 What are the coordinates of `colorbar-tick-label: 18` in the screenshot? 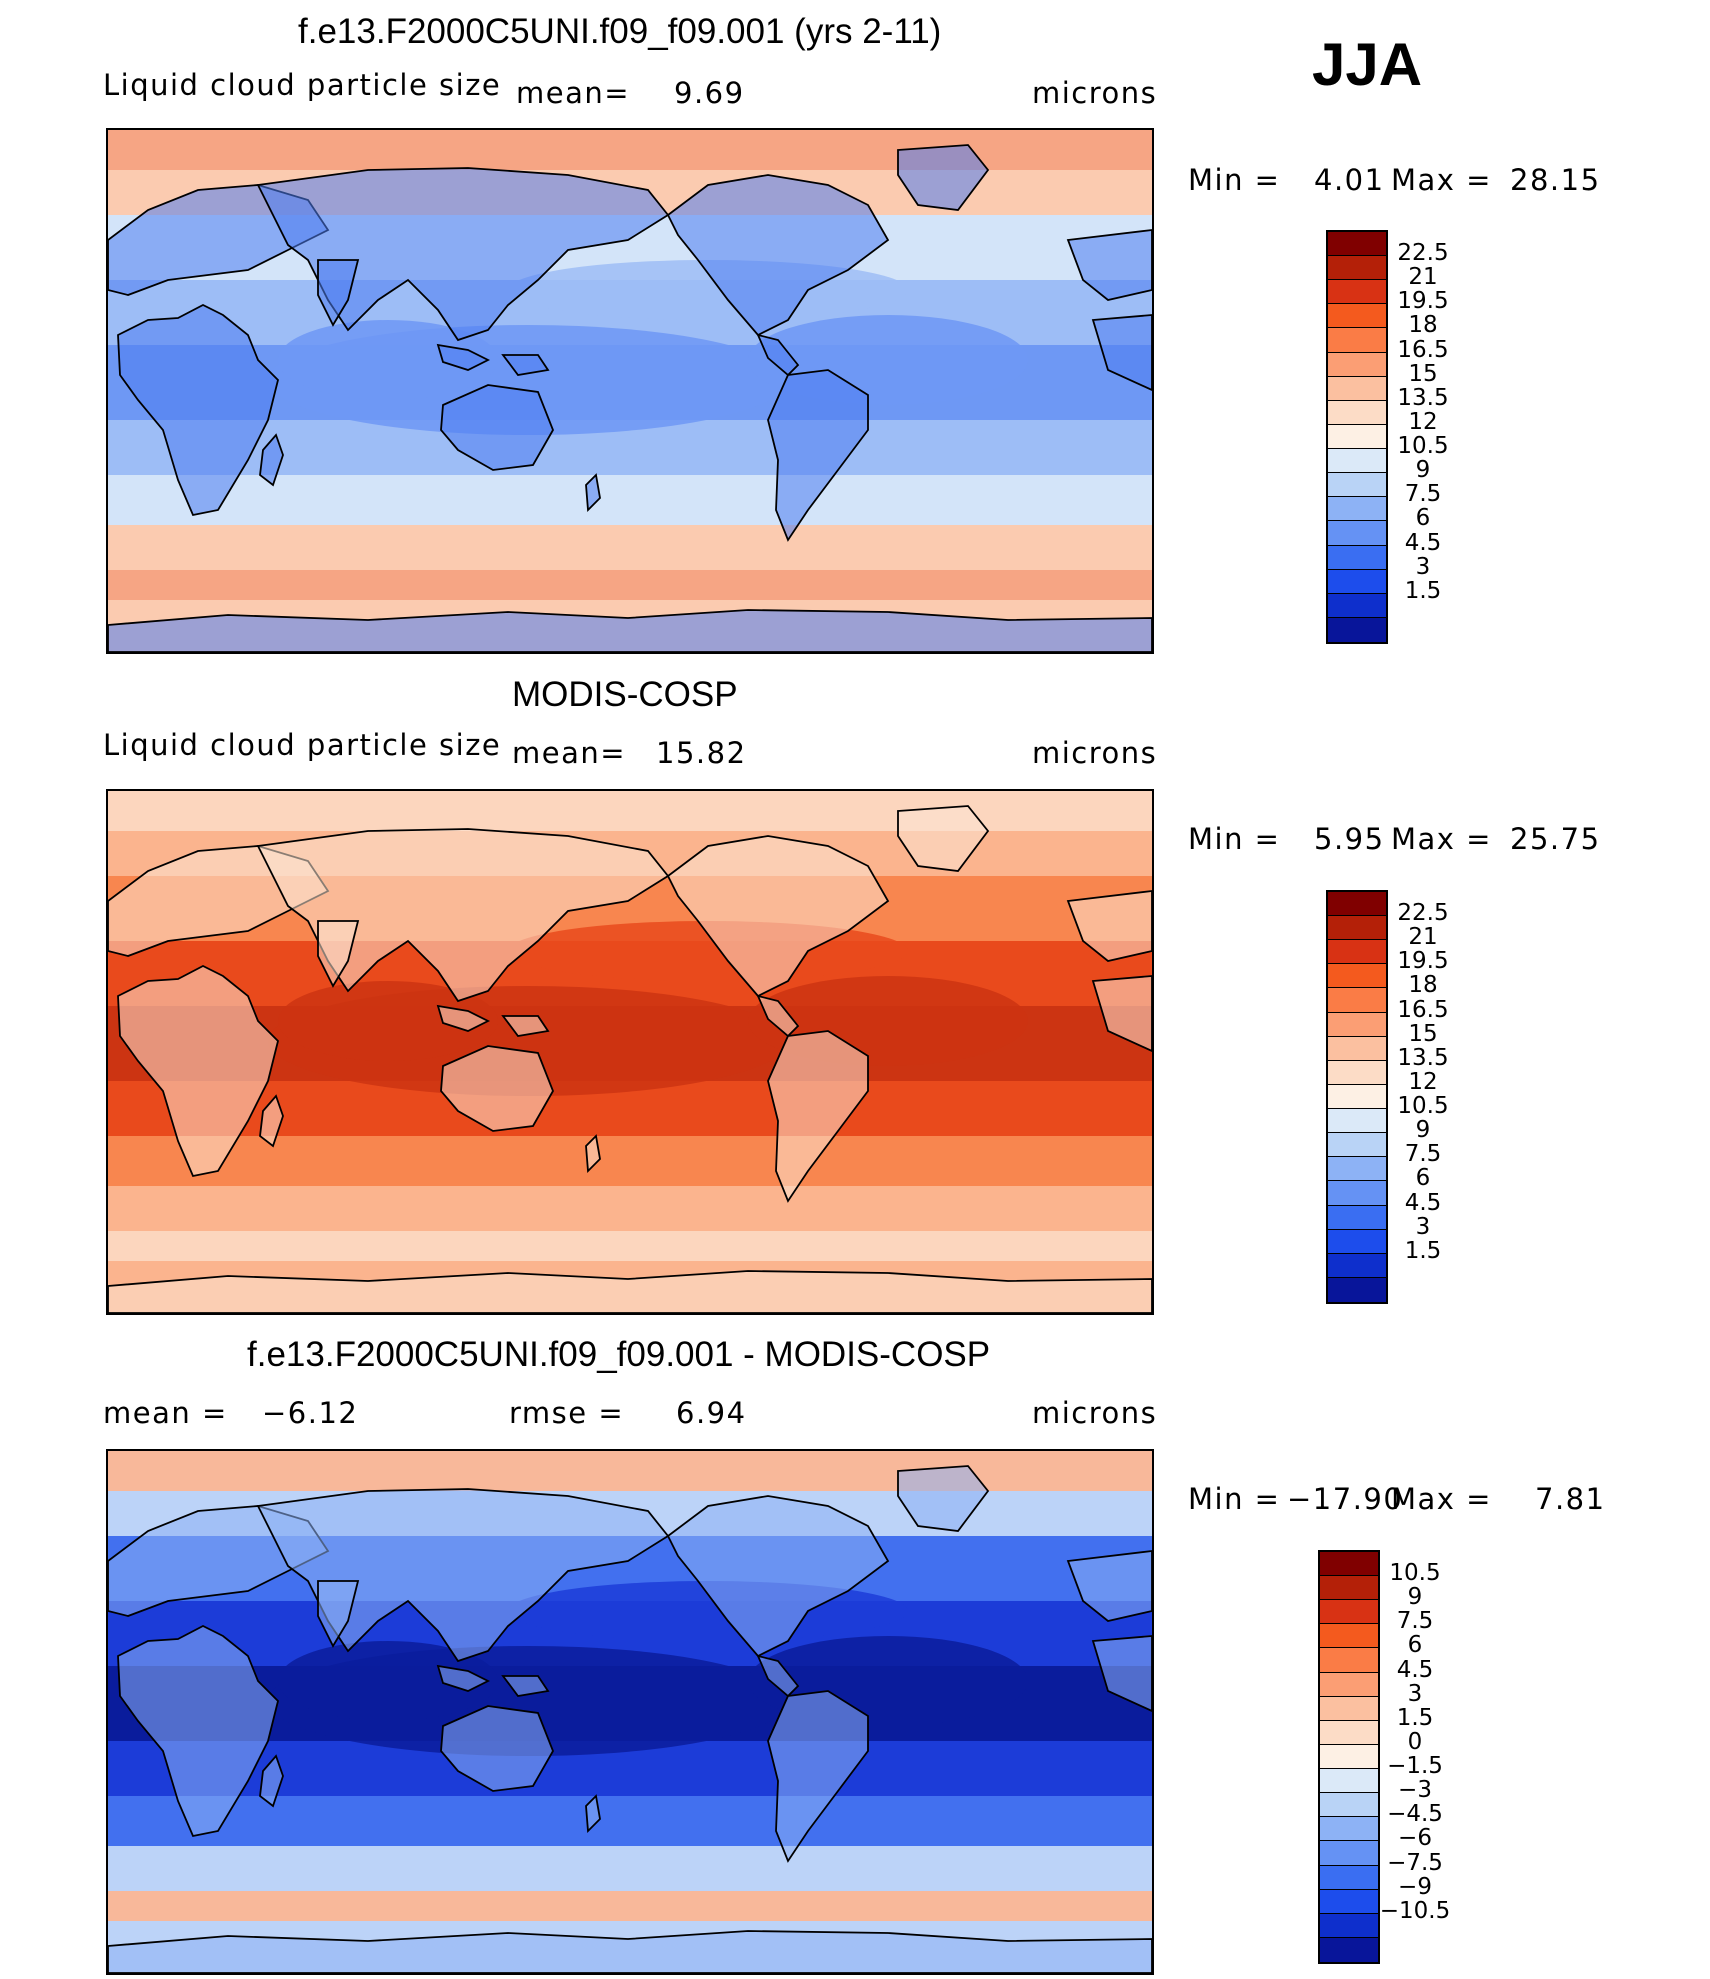 It's located at (1423, 325).